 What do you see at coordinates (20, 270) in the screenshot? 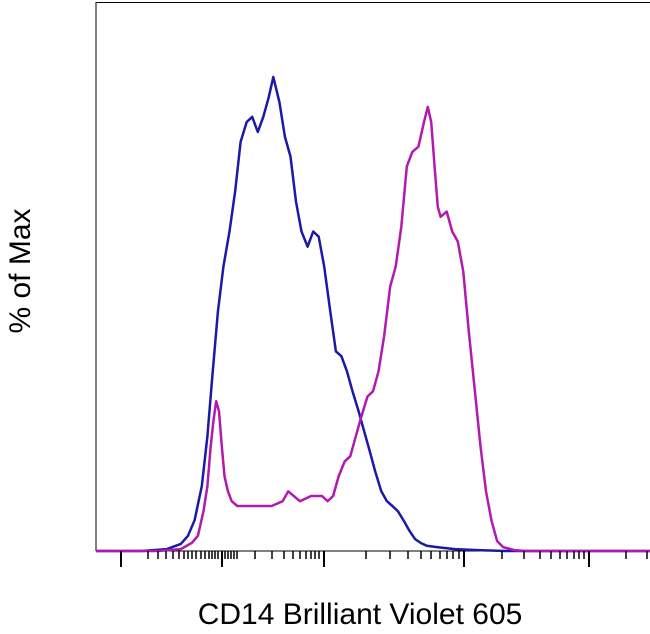
I see `y-axis-label: % of Max` at bounding box center [20, 270].